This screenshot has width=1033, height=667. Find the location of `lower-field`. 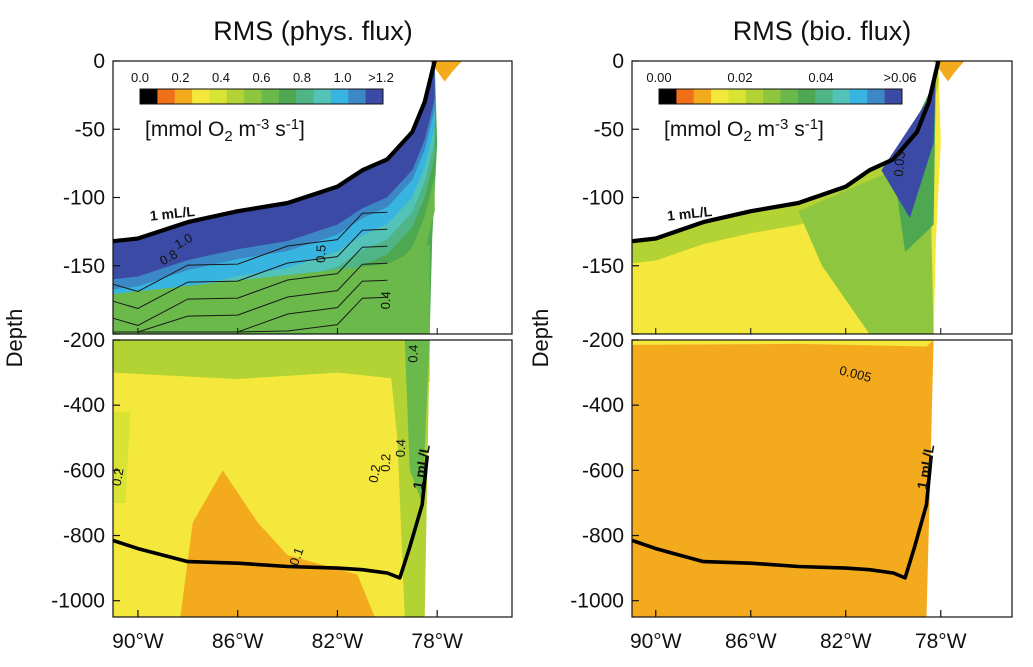

lower-field is located at coordinates (783, 478).